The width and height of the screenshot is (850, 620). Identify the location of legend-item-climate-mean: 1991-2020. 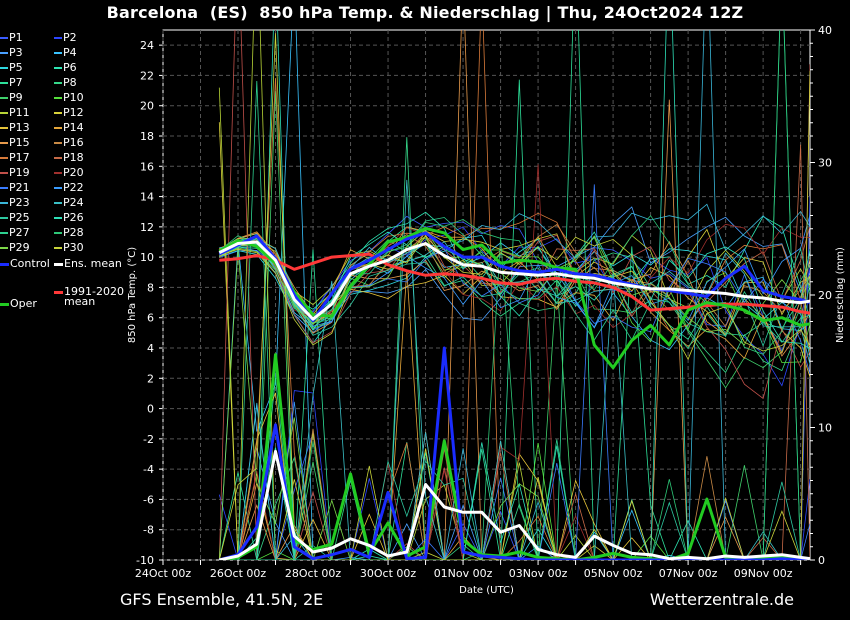
(89, 292).